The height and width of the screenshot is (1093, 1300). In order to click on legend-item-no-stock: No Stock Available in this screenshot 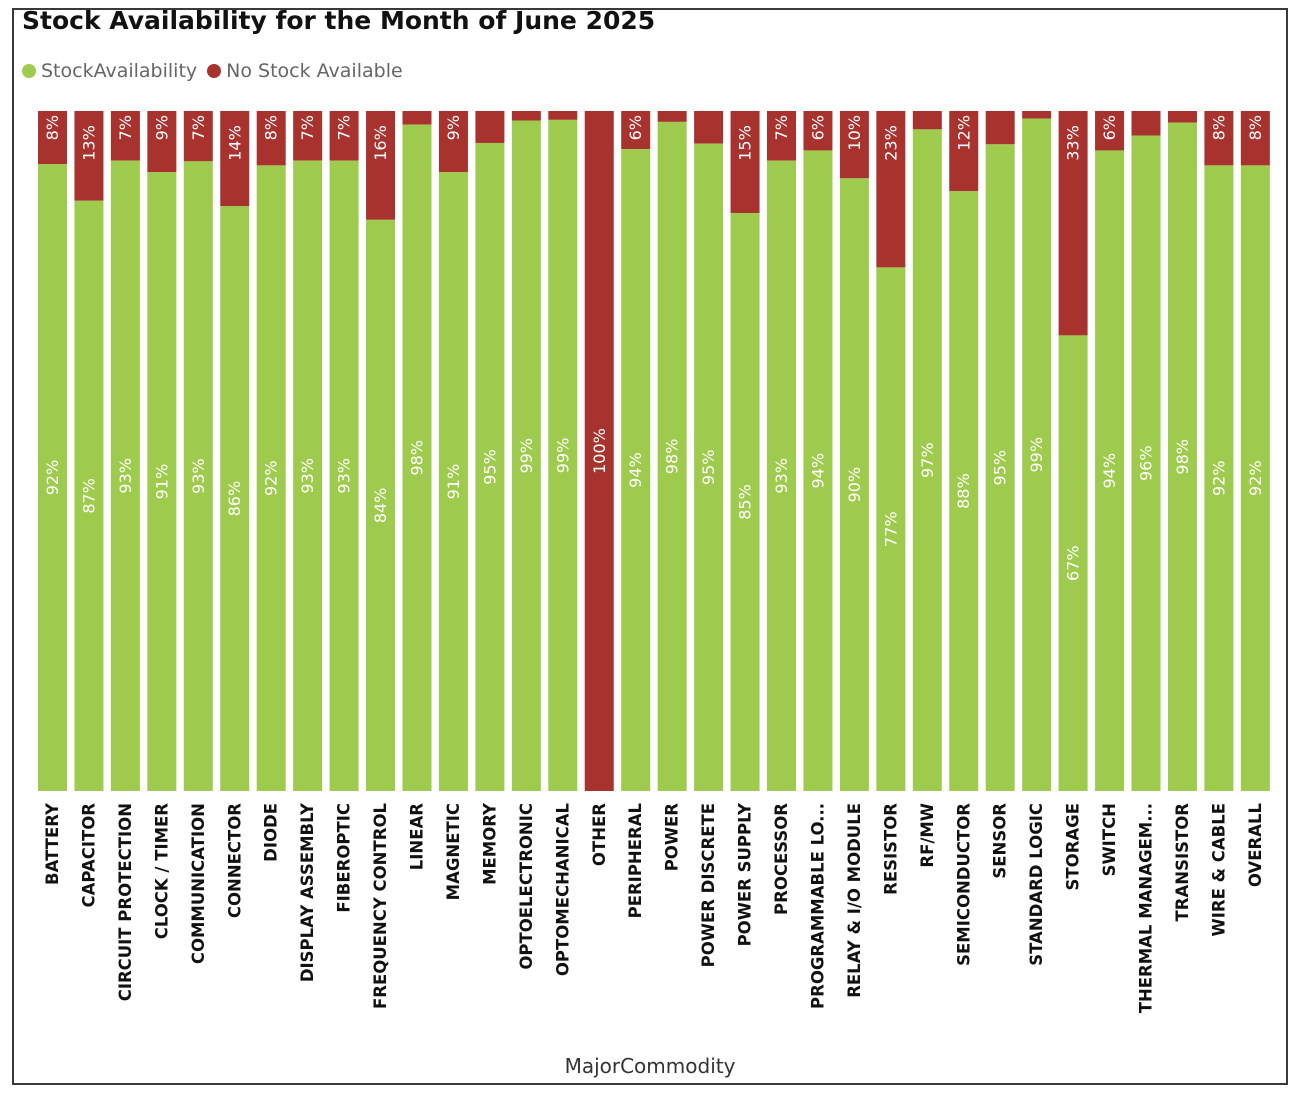, I will do `click(305, 71)`.